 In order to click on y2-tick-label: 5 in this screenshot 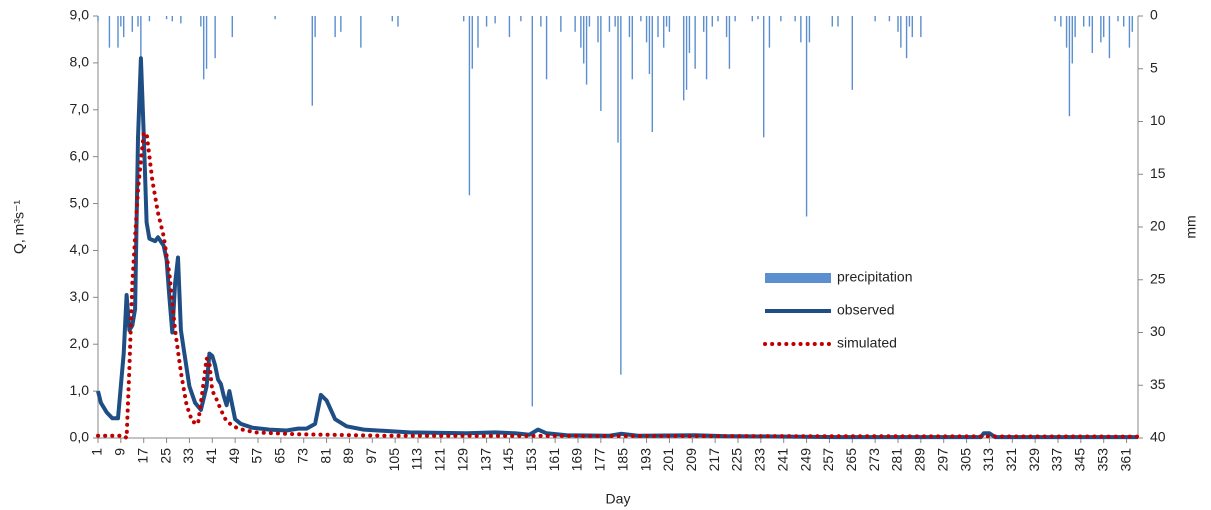, I will do `click(1154, 67)`.